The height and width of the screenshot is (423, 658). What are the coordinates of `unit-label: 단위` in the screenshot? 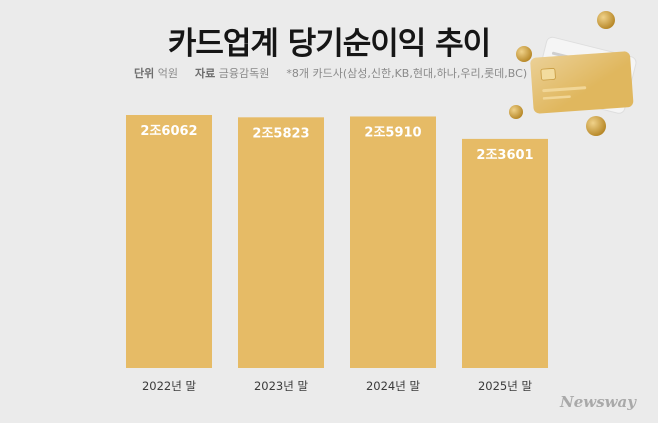 It's located at (144, 73).